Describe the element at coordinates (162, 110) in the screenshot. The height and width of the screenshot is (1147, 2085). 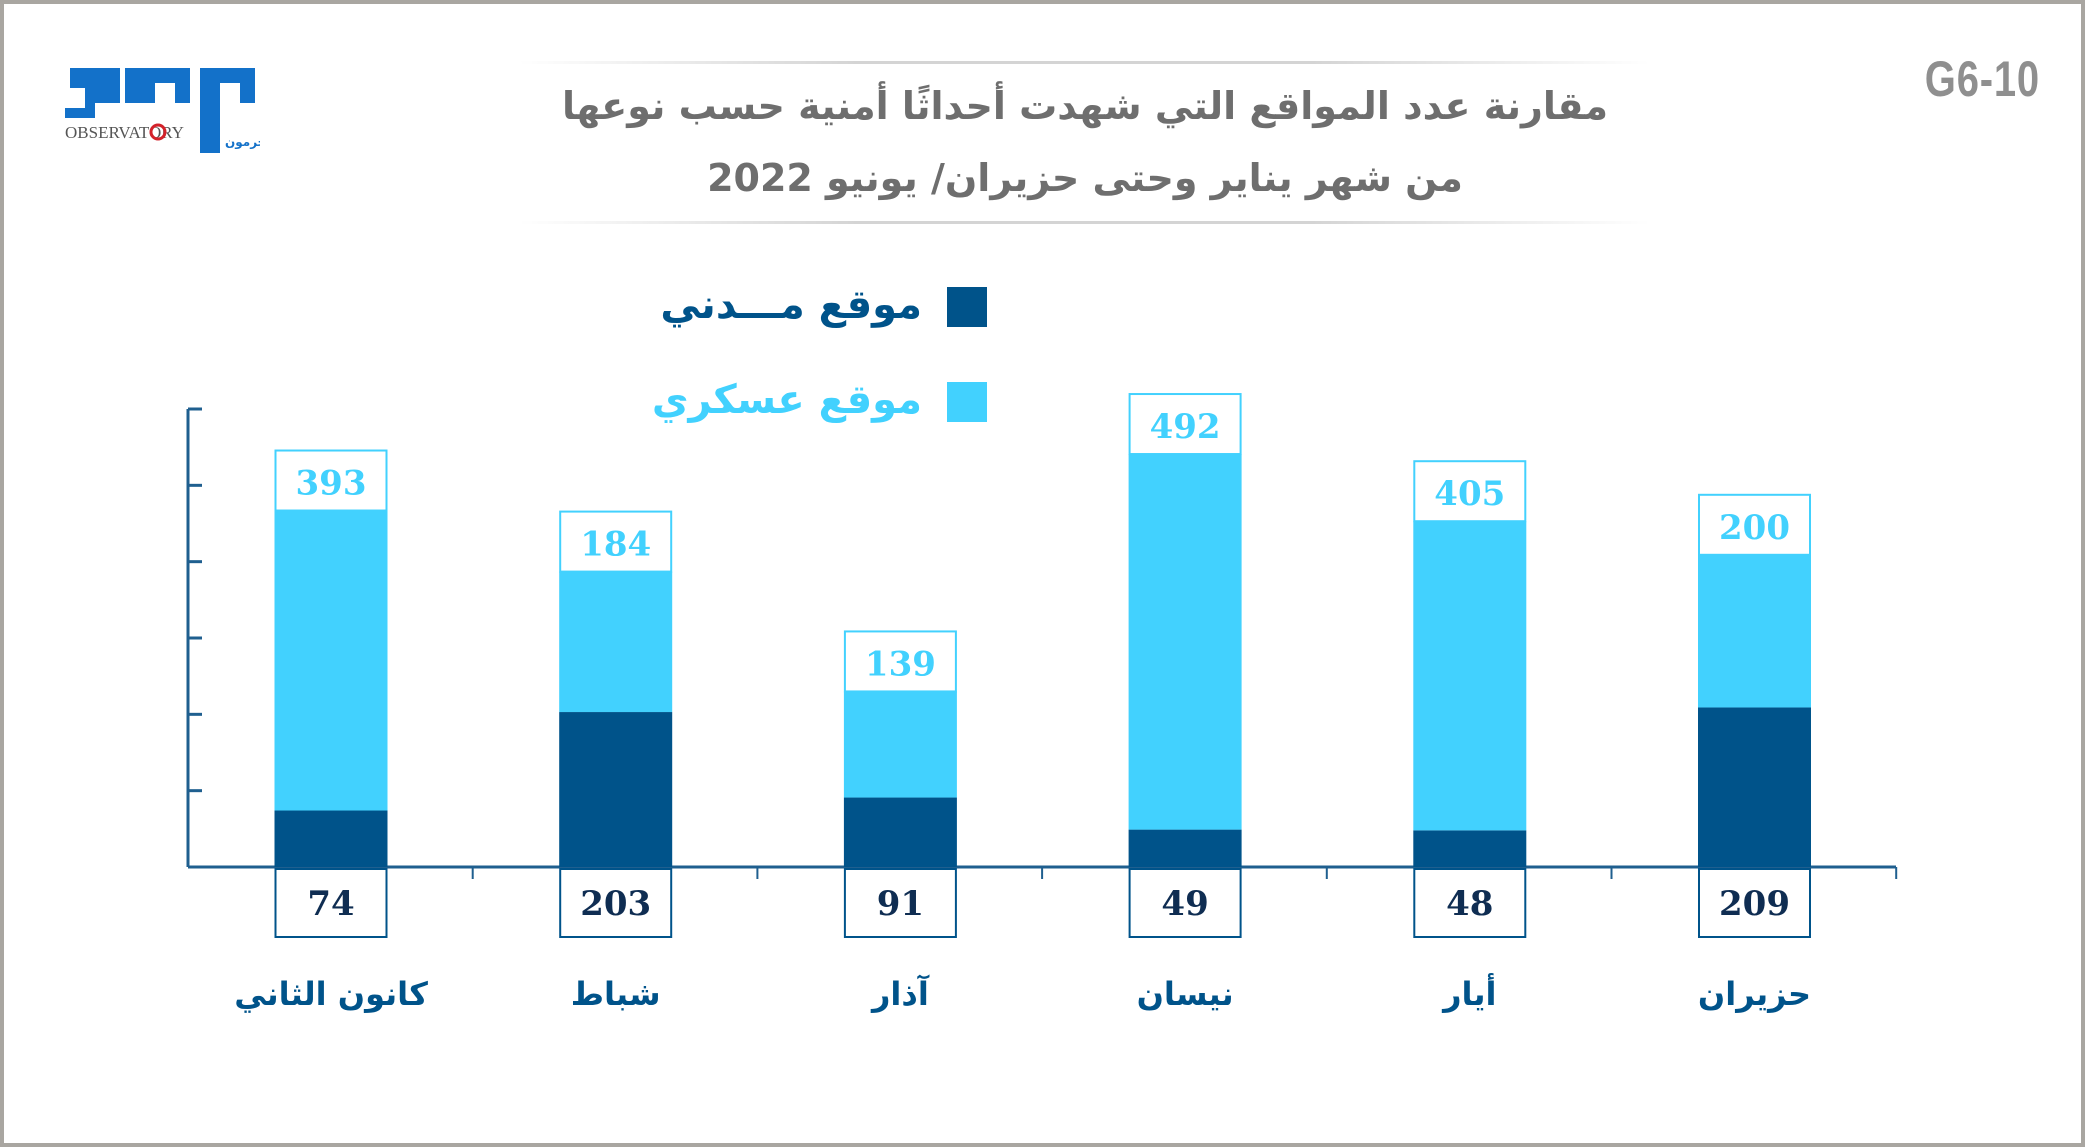
I see `logo: OBSERVATORY حرمون` at that location.